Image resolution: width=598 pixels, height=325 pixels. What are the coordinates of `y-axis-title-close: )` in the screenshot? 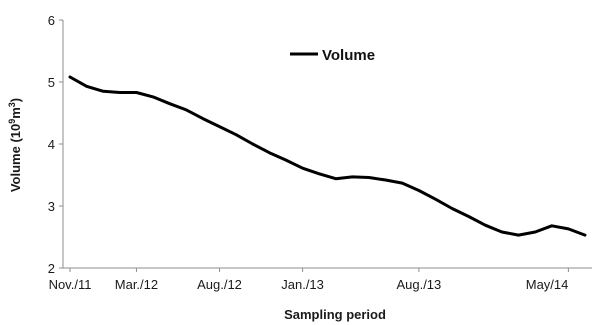 It's located at (15, 100).